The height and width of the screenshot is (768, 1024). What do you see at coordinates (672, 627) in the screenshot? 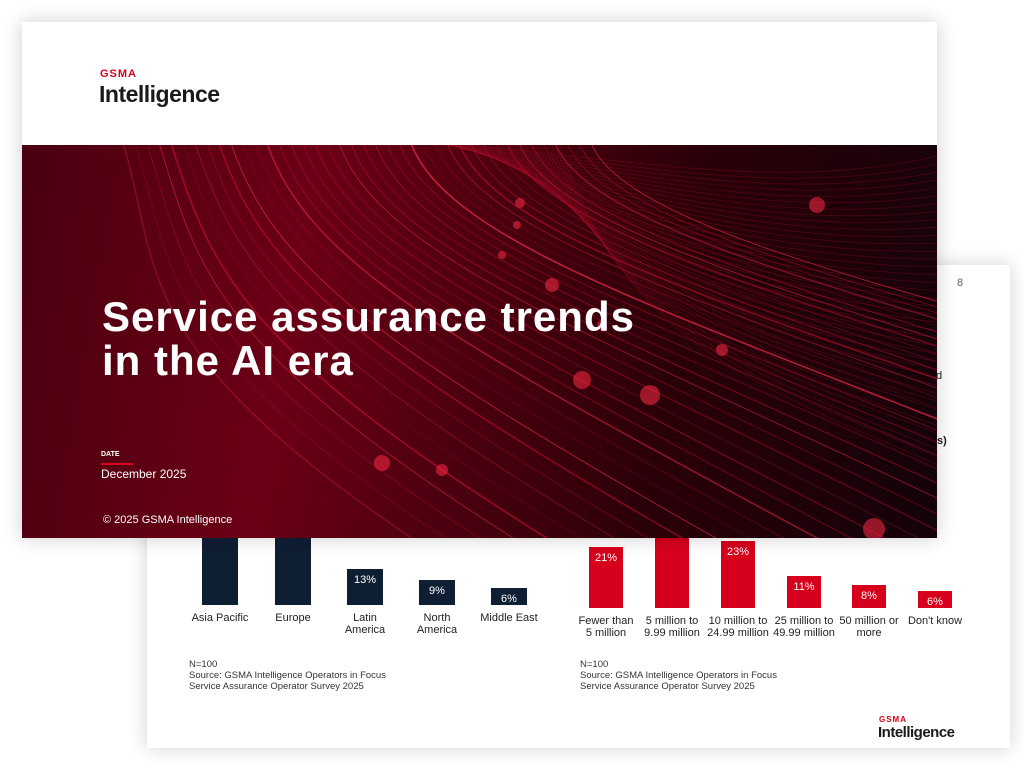
I see `category-label: 5 million to 9.99 million` at bounding box center [672, 627].